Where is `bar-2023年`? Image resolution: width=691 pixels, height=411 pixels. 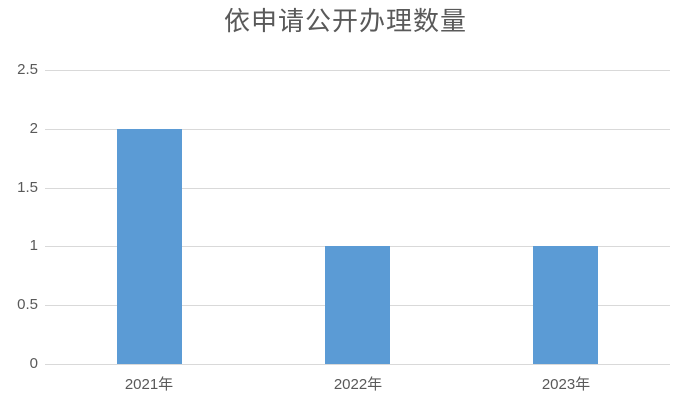
bar-2023年 is located at coordinates (565, 305).